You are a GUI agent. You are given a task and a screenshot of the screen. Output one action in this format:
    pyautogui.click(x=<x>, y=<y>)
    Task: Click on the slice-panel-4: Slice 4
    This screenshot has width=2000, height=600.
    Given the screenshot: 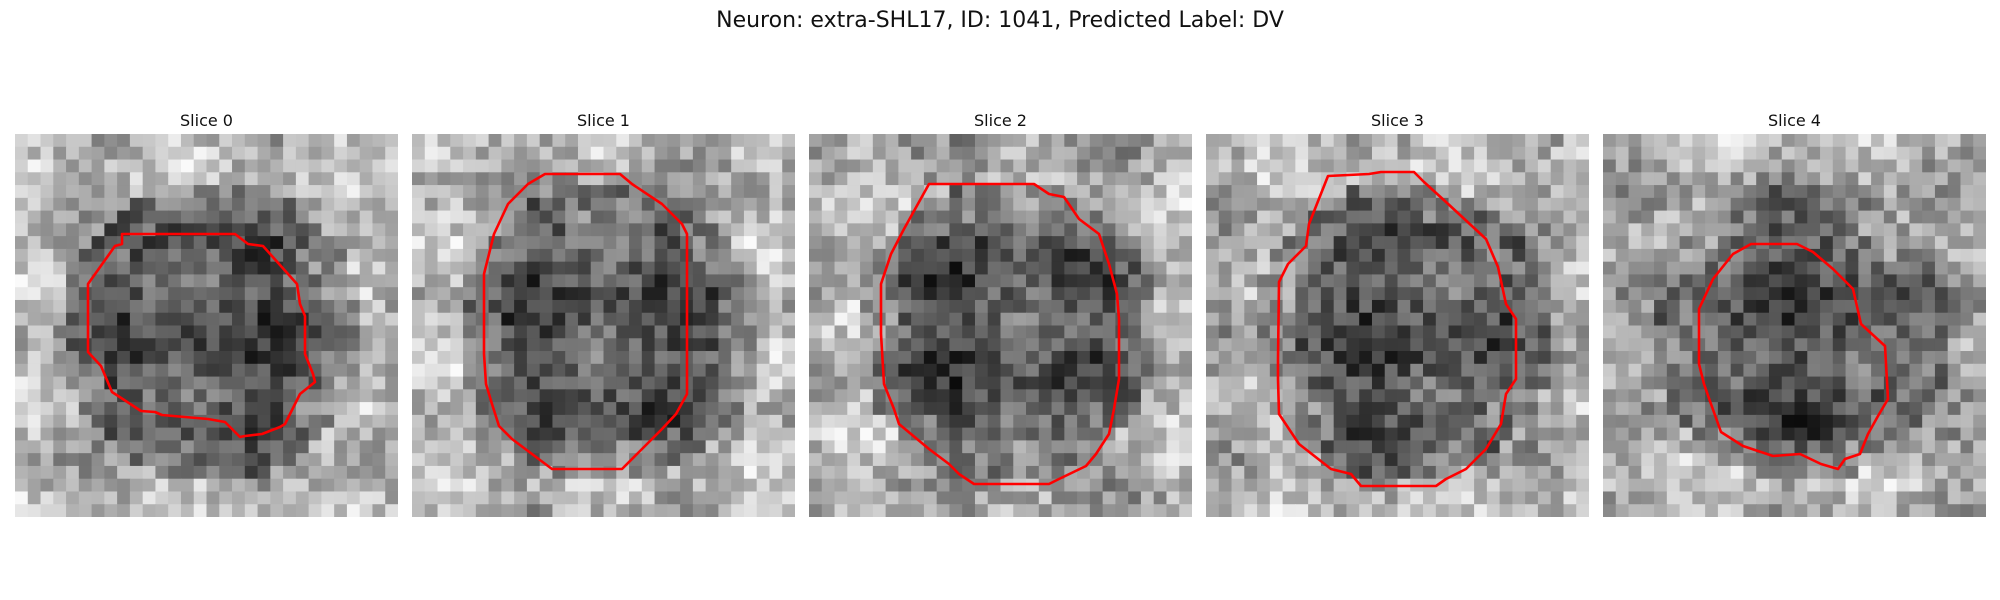 What is the action you would take?
    pyautogui.click(x=1794, y=121)
    